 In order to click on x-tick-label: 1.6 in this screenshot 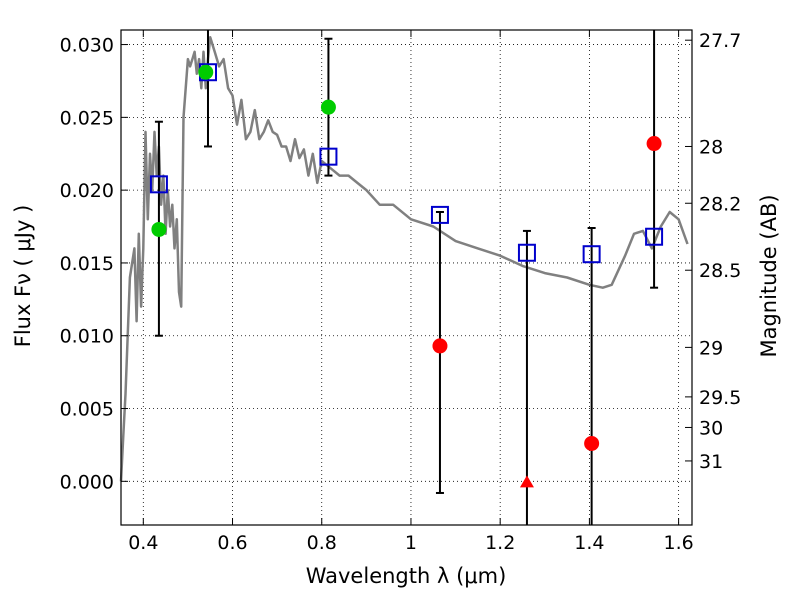, I will do `click(679, 543)`.